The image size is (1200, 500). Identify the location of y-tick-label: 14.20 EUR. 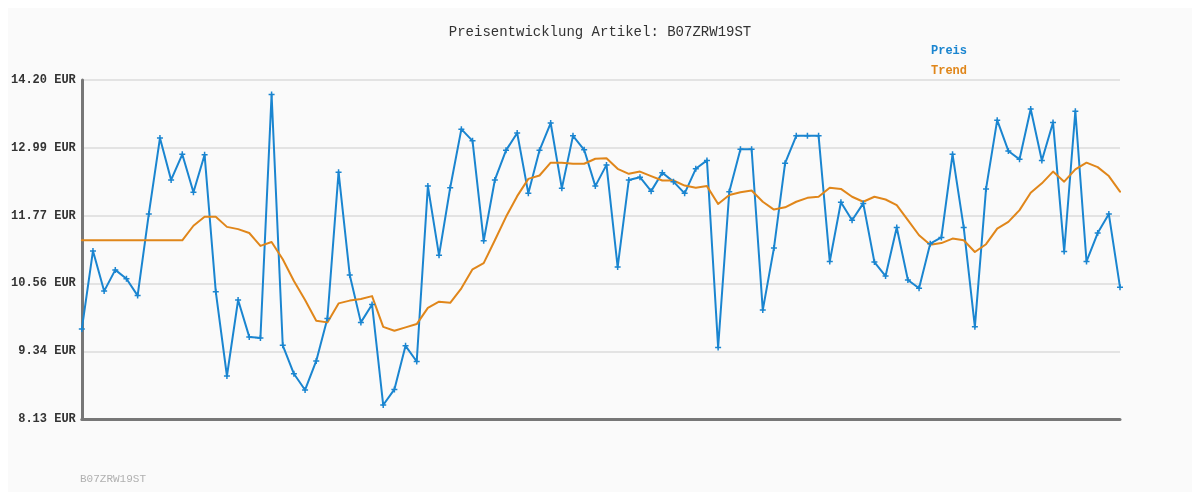
(44, 80).